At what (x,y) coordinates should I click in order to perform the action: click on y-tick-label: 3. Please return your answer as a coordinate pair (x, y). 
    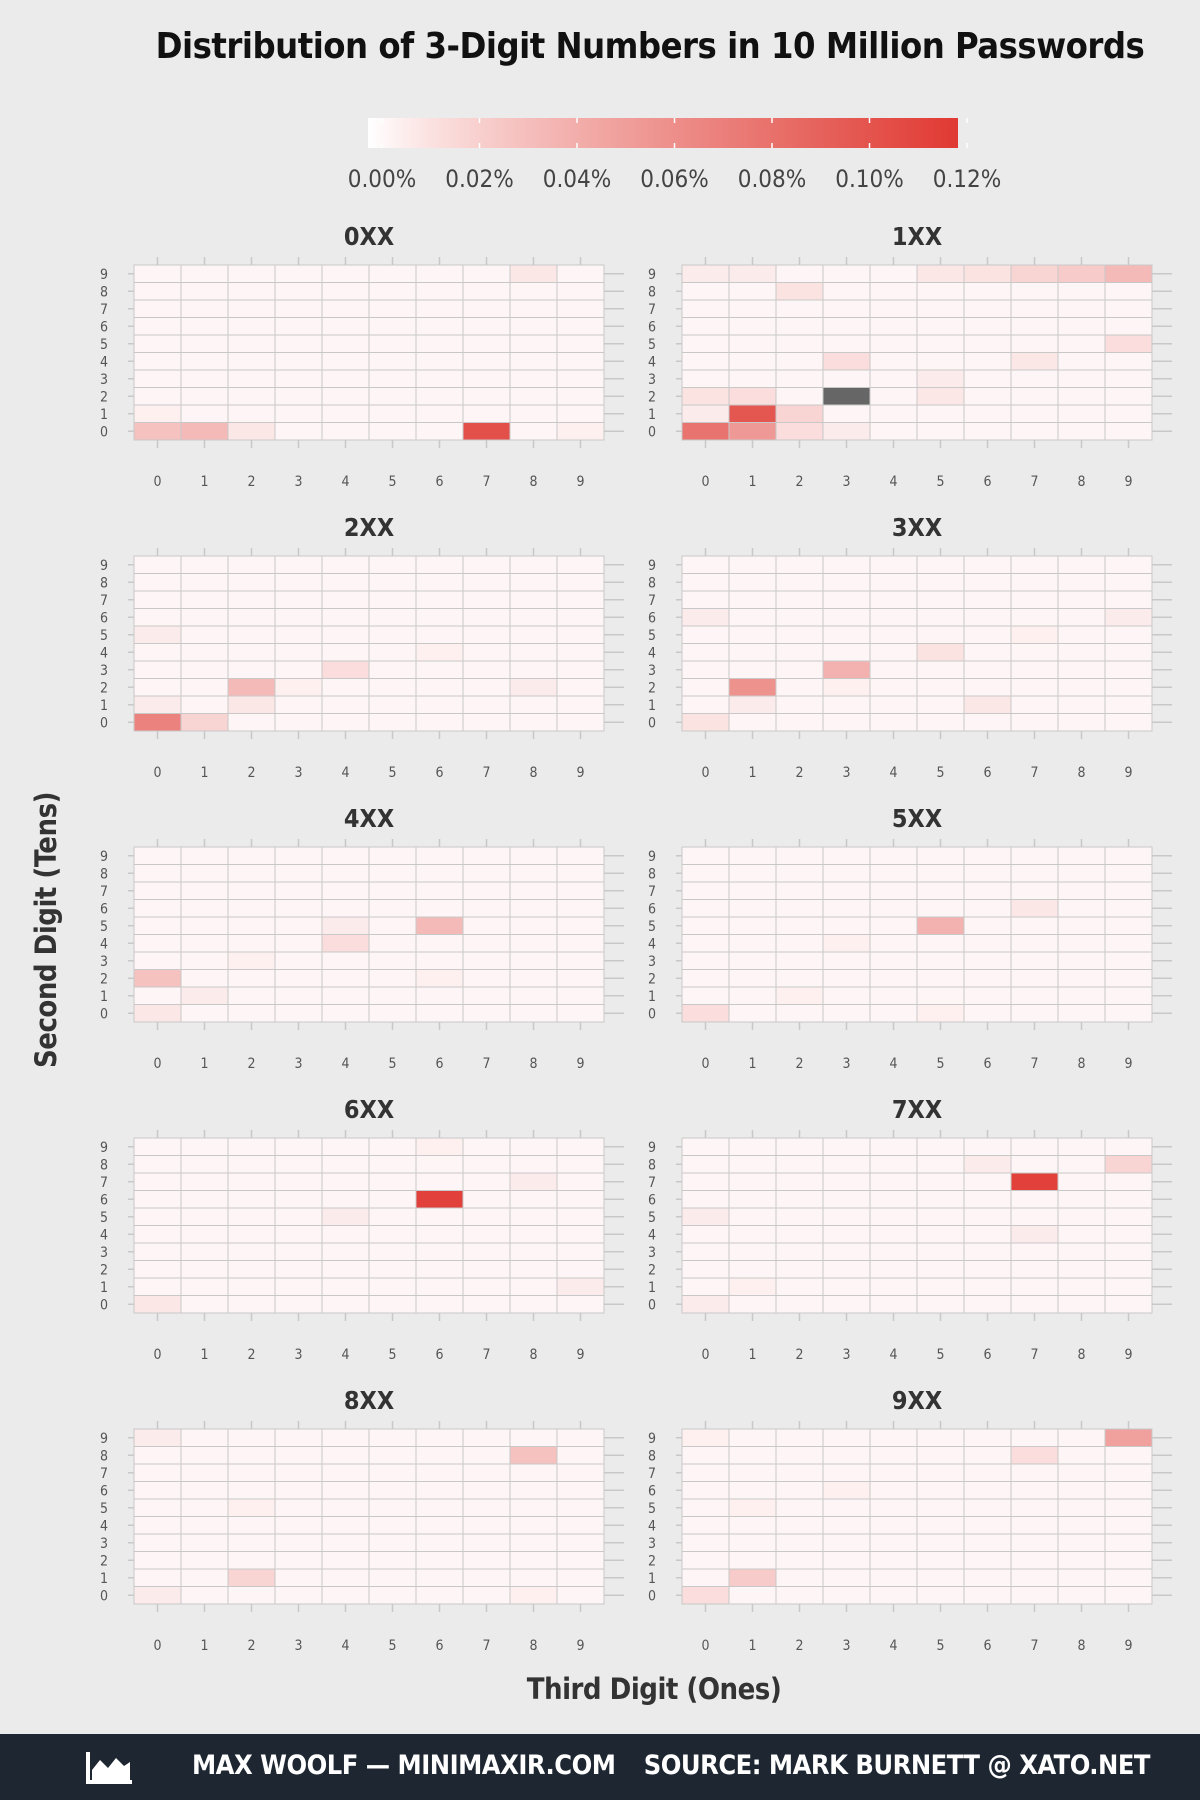
    Looking at the image, I should click on (652, 380).